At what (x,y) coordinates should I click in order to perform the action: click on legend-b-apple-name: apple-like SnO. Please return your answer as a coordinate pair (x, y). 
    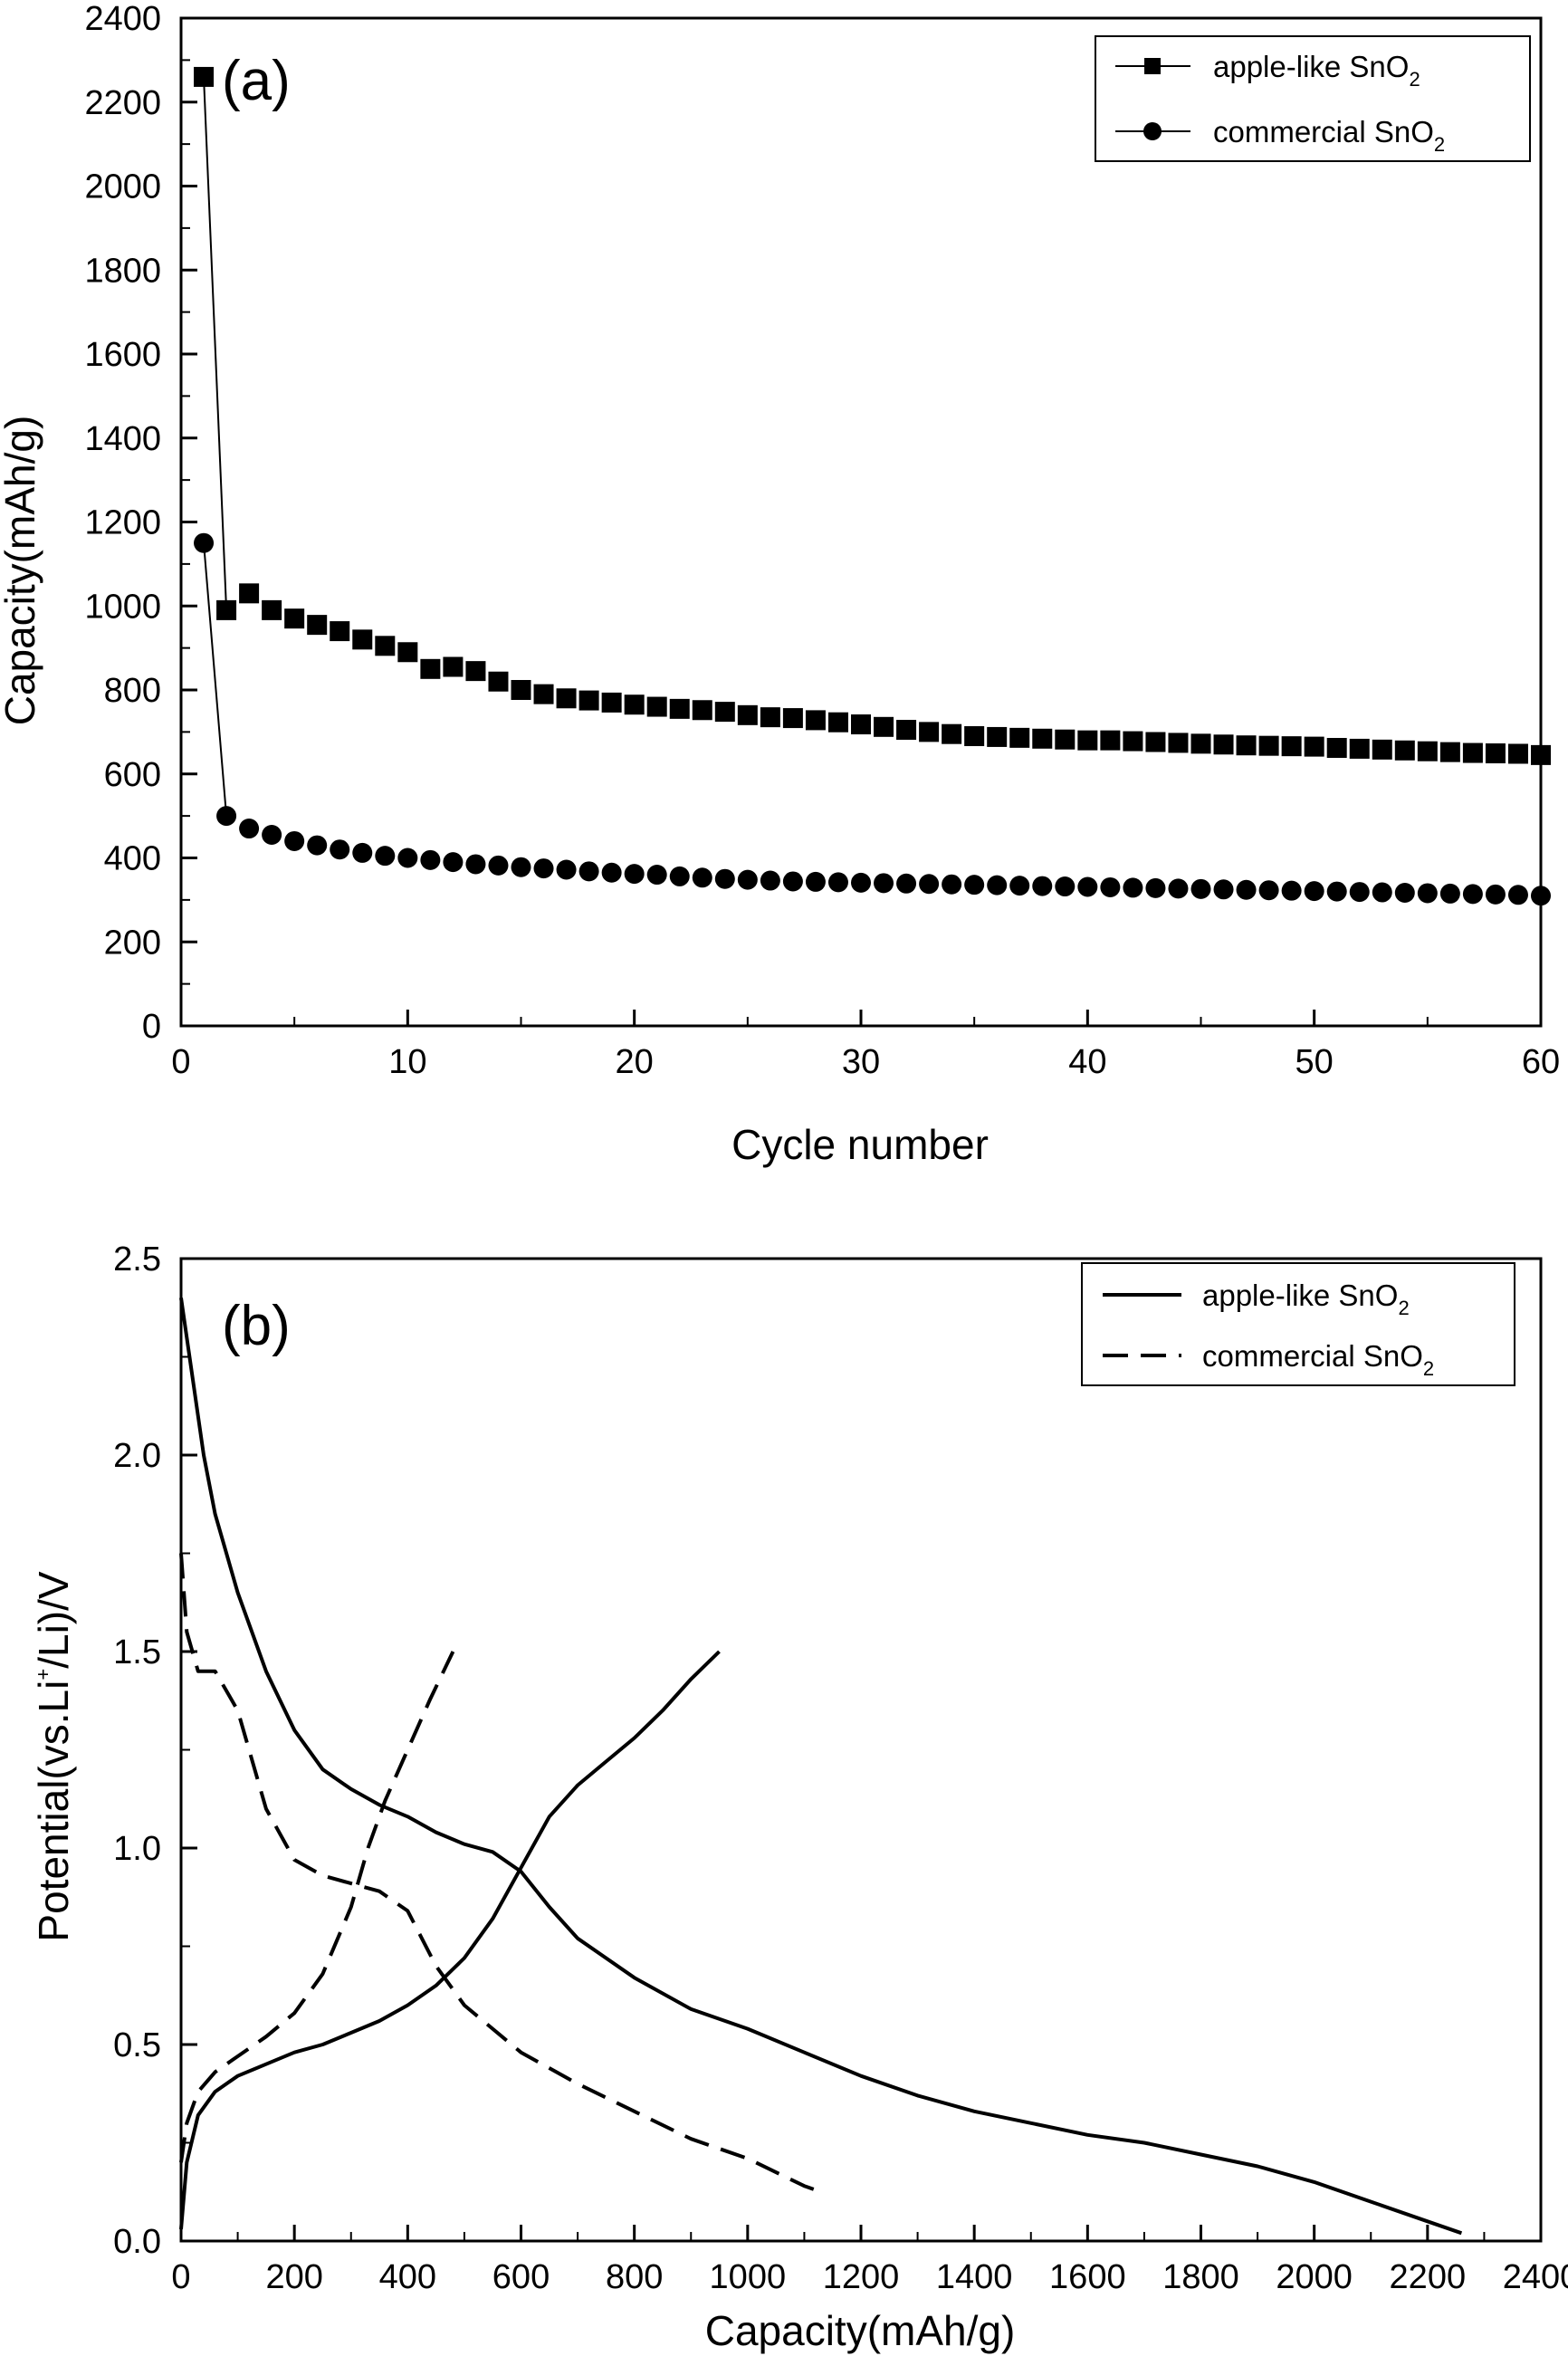
    Looking at the image, I should click on (1300, 1295).